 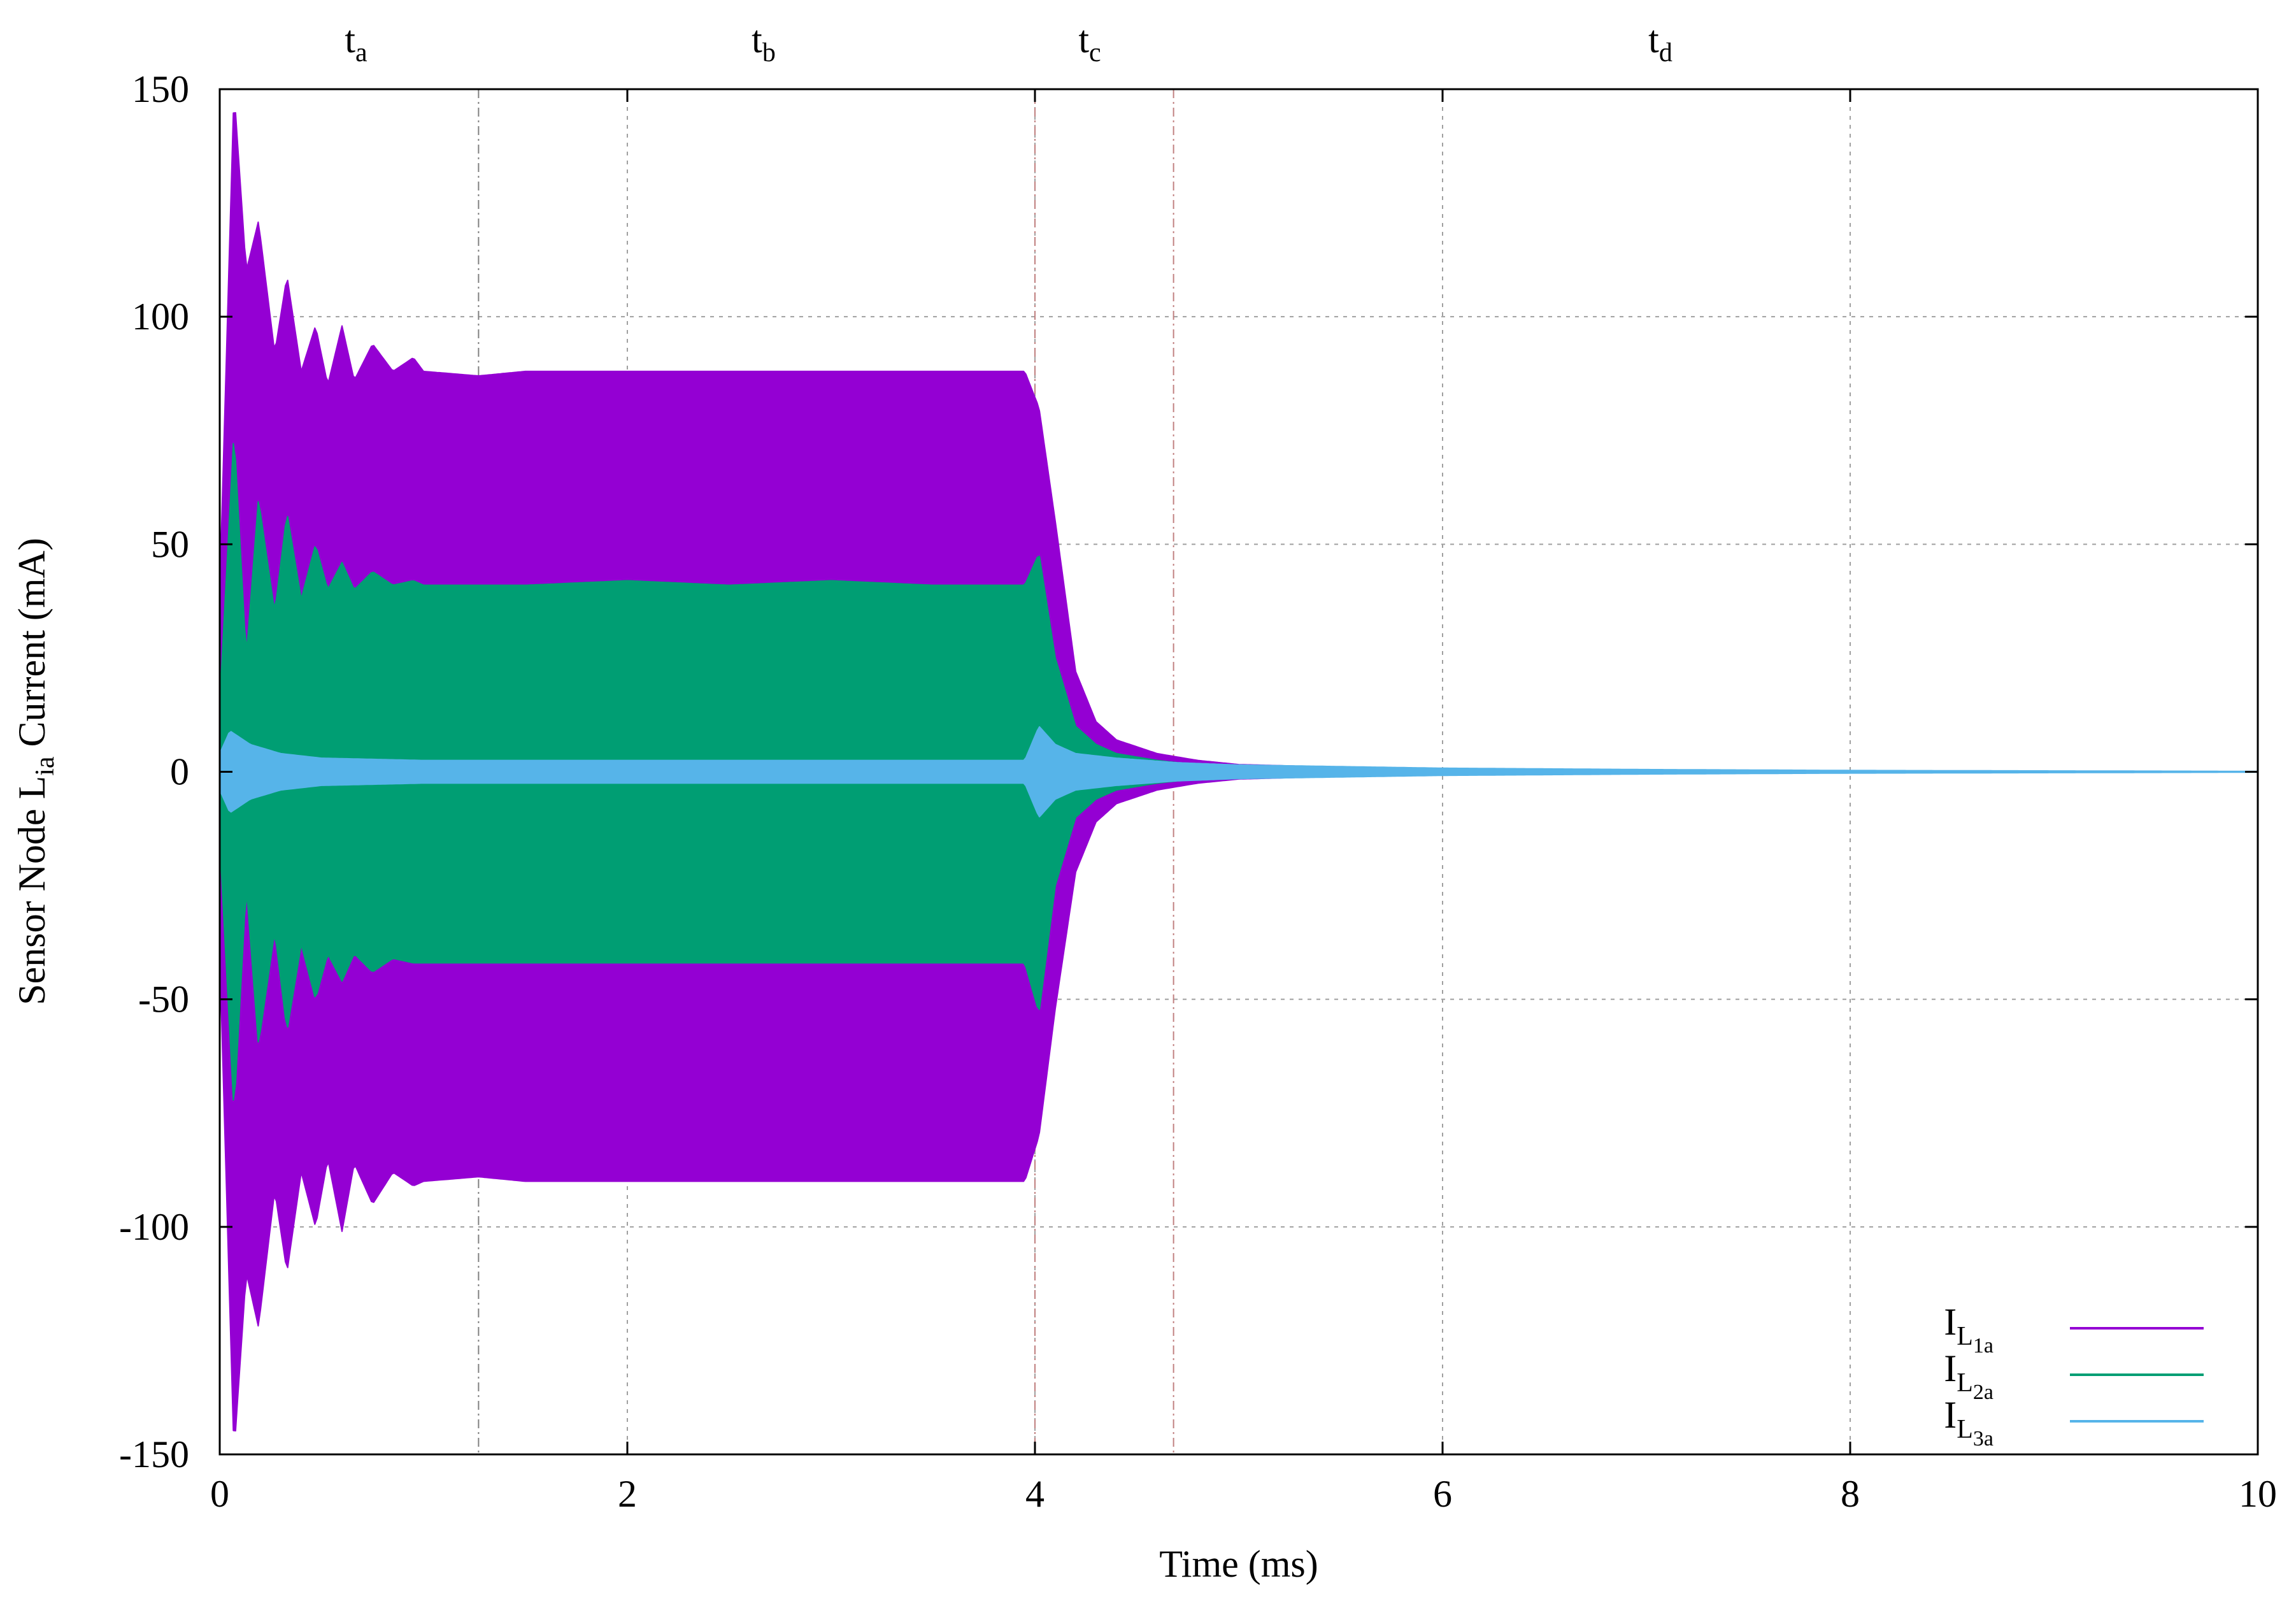 What do you see at coordinates (154, 1454) in the screenshot?
I see `y-tick-label: -150` at bounding box center [154, 1454].